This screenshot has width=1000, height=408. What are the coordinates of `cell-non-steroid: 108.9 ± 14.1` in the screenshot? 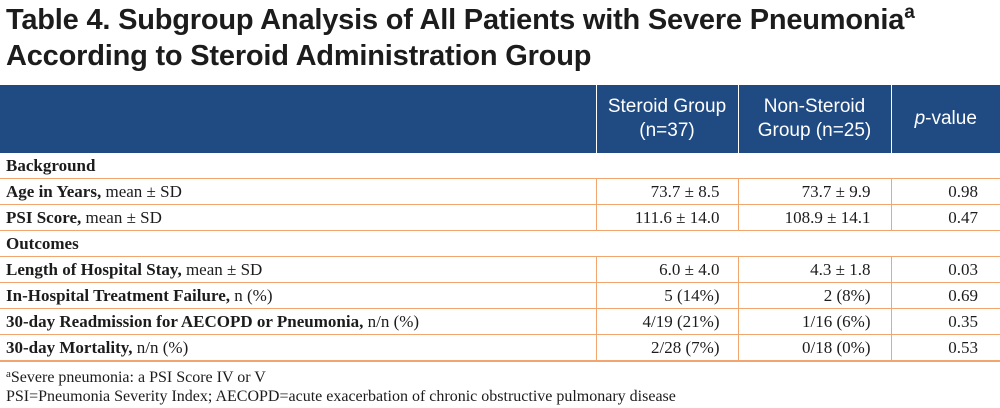 It's located at (814, 217).